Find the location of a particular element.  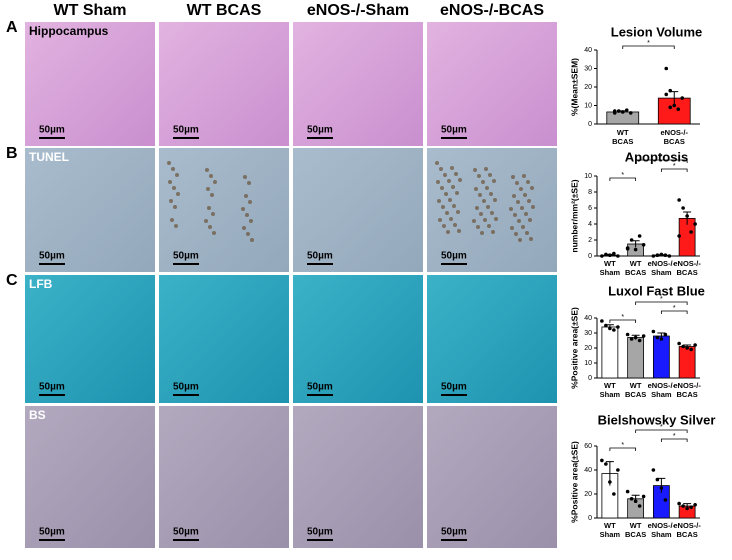

y-axis-label: %(Mean±SEM) is located at coordinates (574, 87).